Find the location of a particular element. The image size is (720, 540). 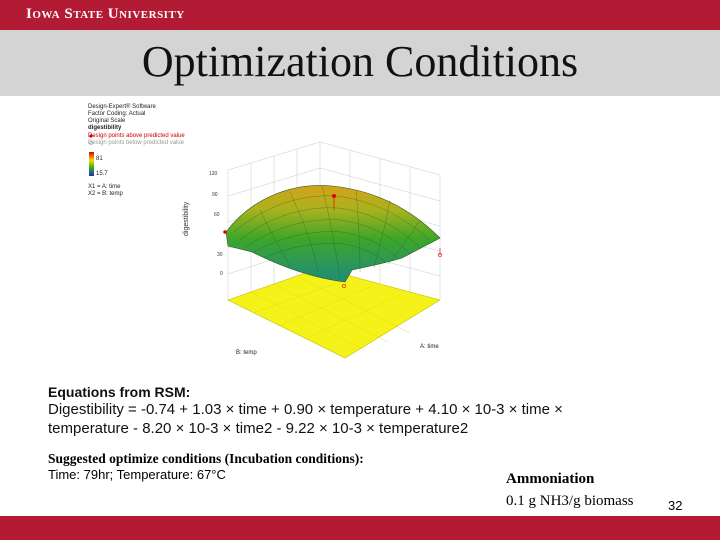

suggested-values: Time: 79hr; Temperature: 67°C is located at coordinates (137, 474).